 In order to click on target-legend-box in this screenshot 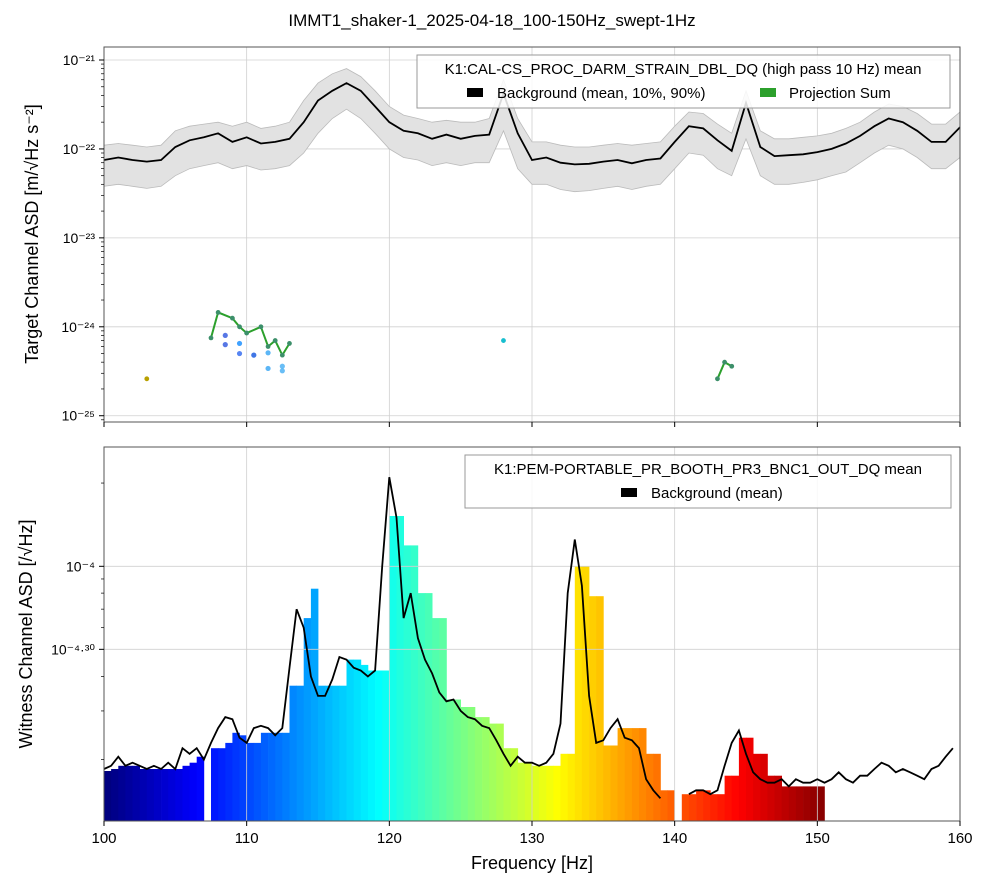, I will do `click(683, 81)`.